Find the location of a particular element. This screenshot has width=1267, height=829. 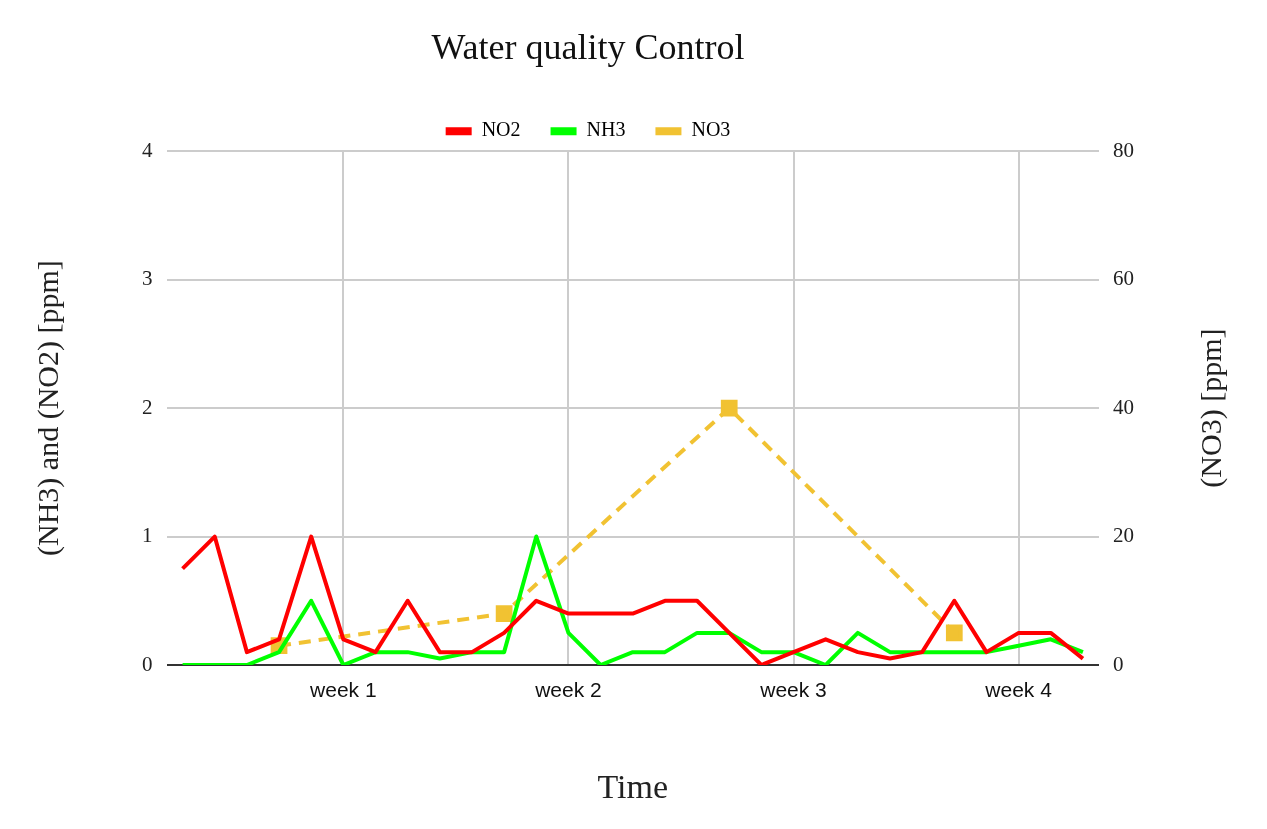

y2-tick-label: 40 is located at coordinates (1123, 406).